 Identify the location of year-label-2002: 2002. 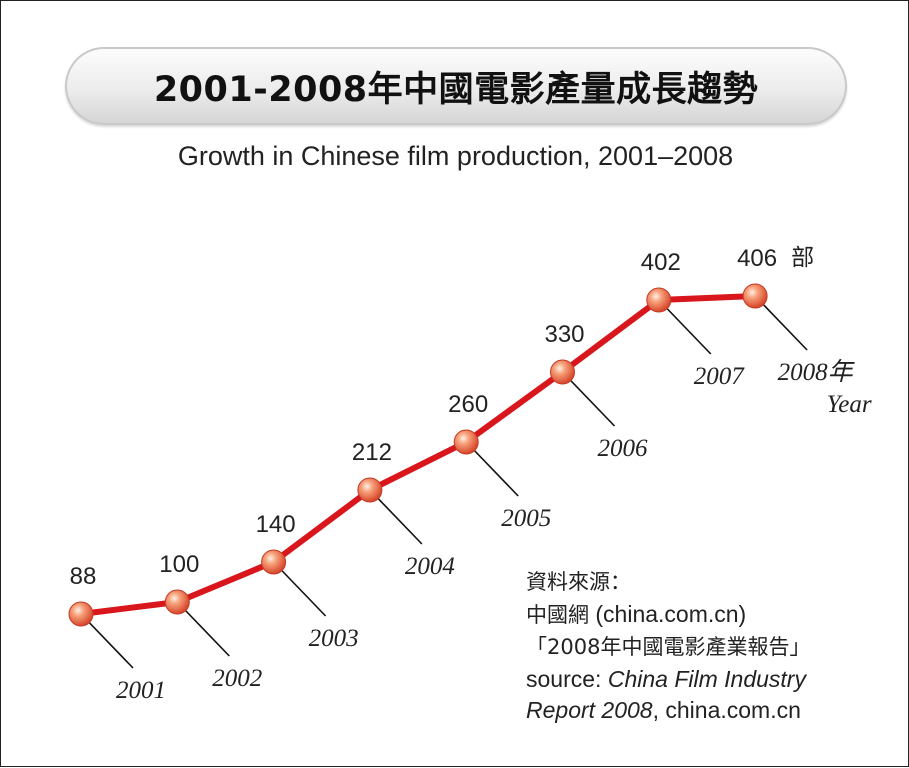
(237, 678).